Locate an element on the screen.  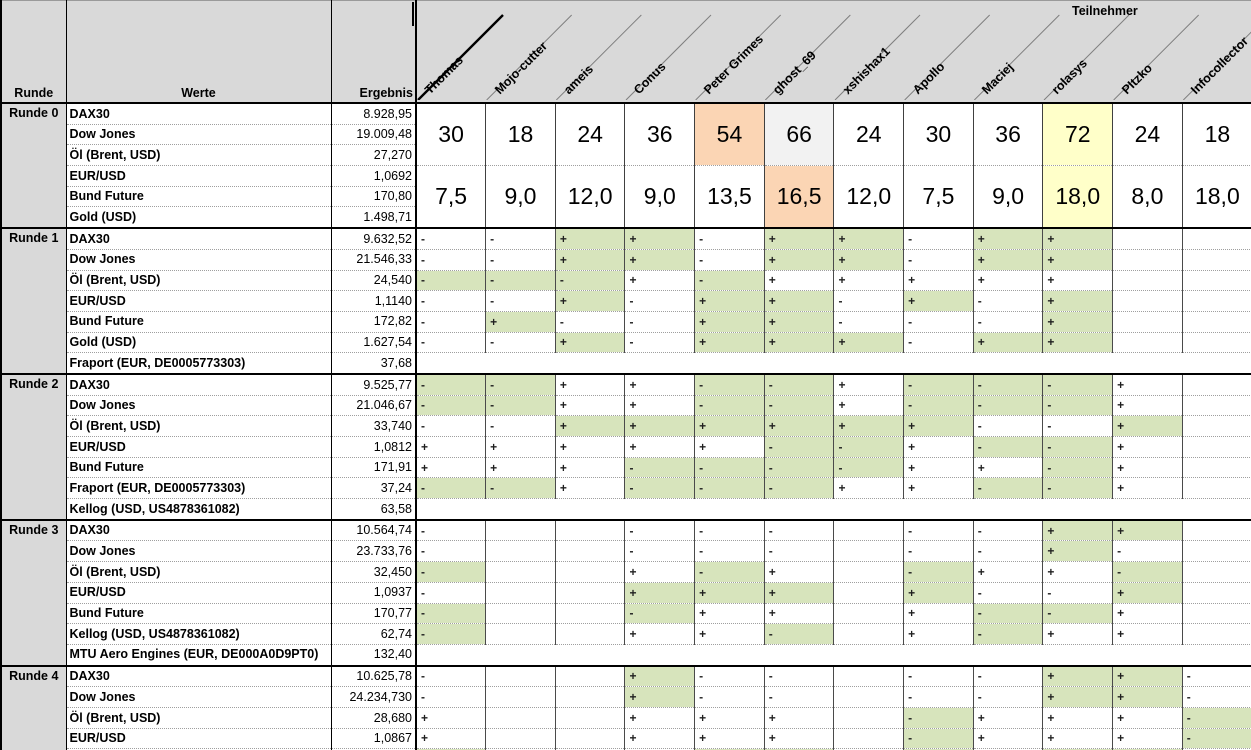
score-cell: 24 is located at coordinates (868, 134).